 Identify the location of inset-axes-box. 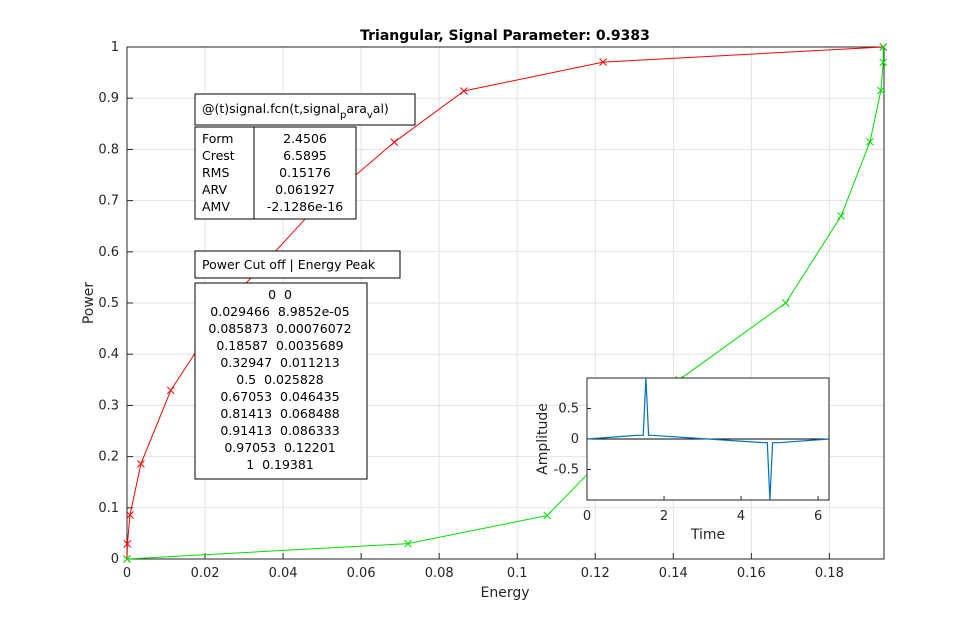
(708, 439).